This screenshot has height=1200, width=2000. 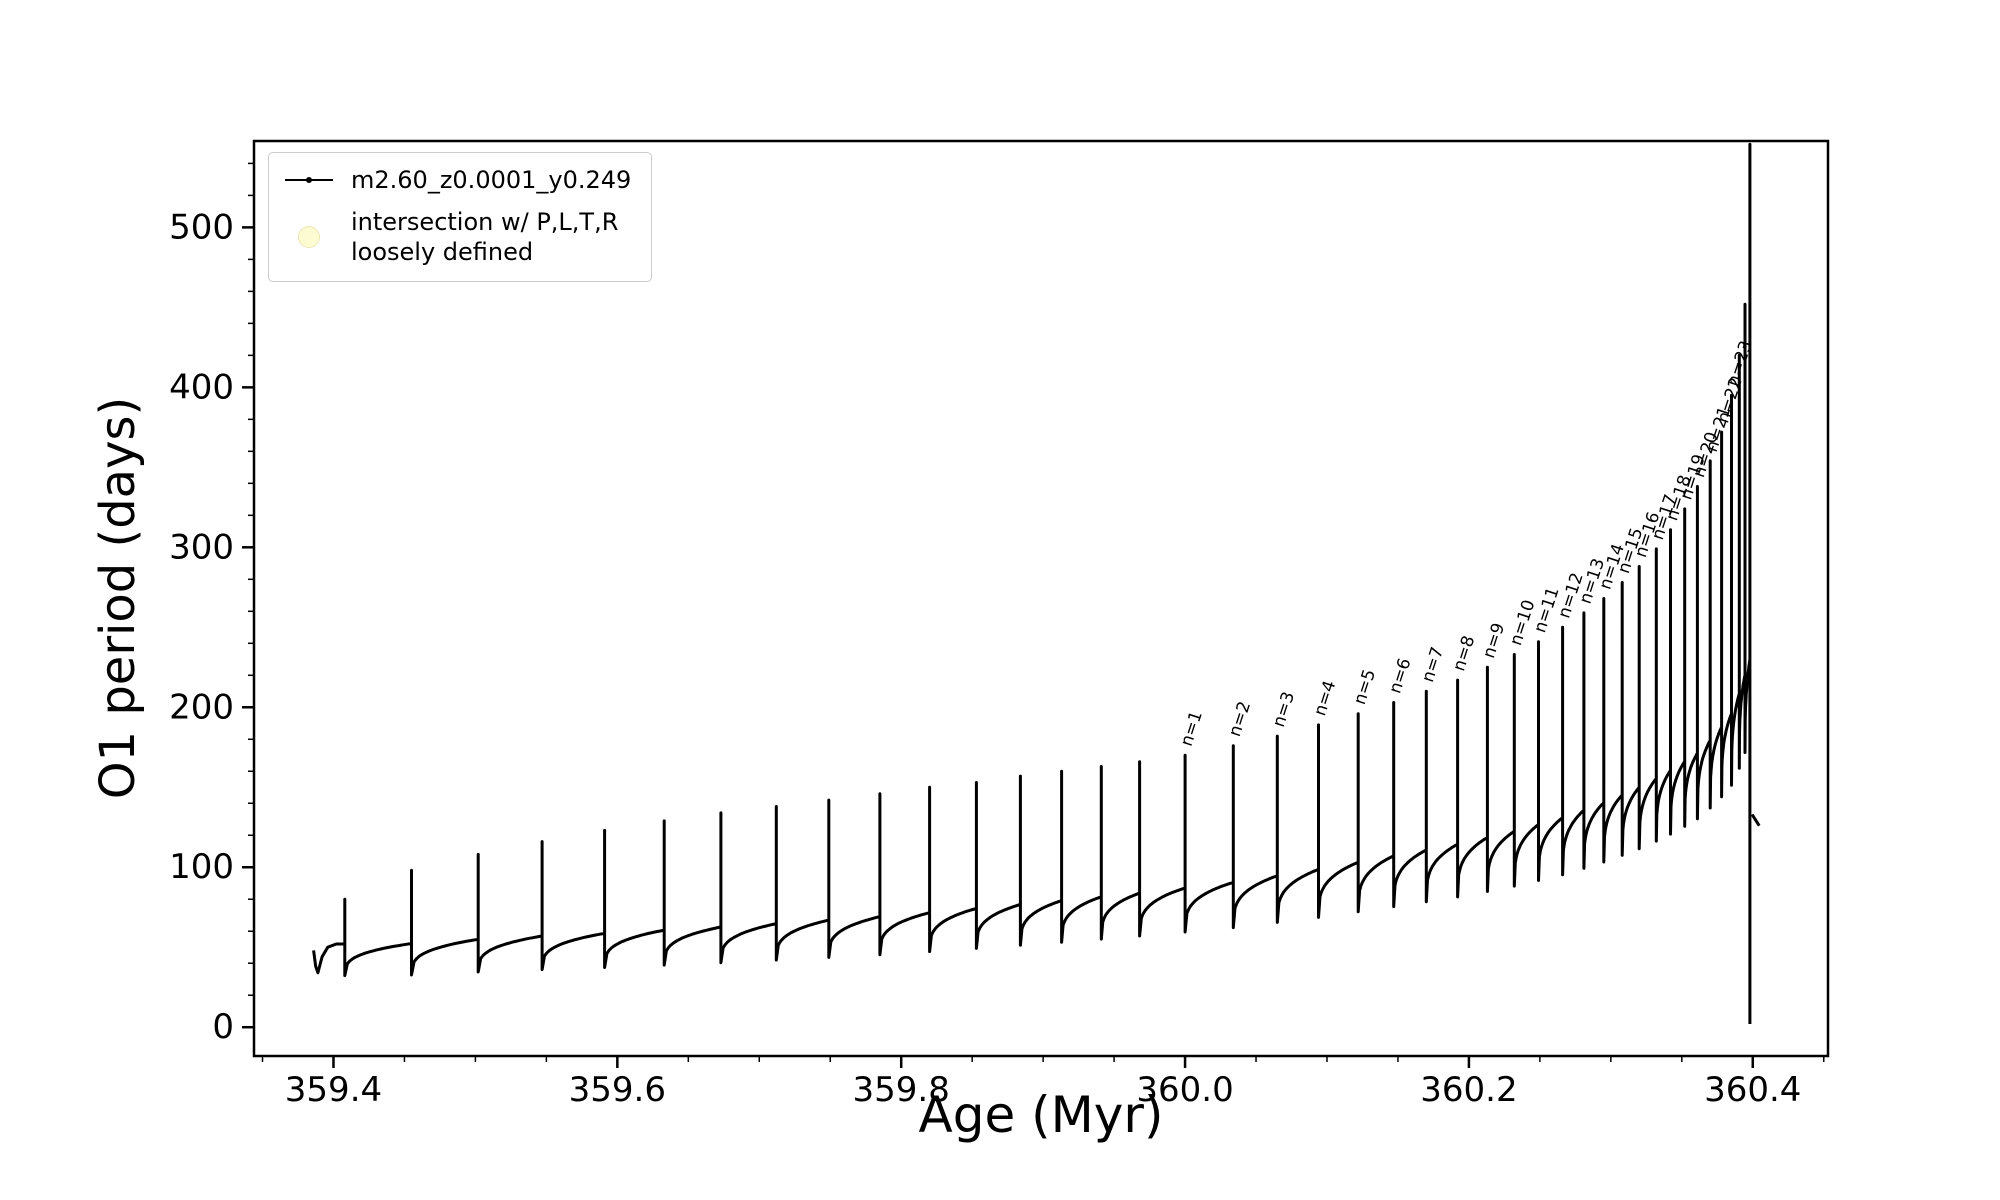 I want to click on svg-text: 360.0, so click(x=1184, y=1090).